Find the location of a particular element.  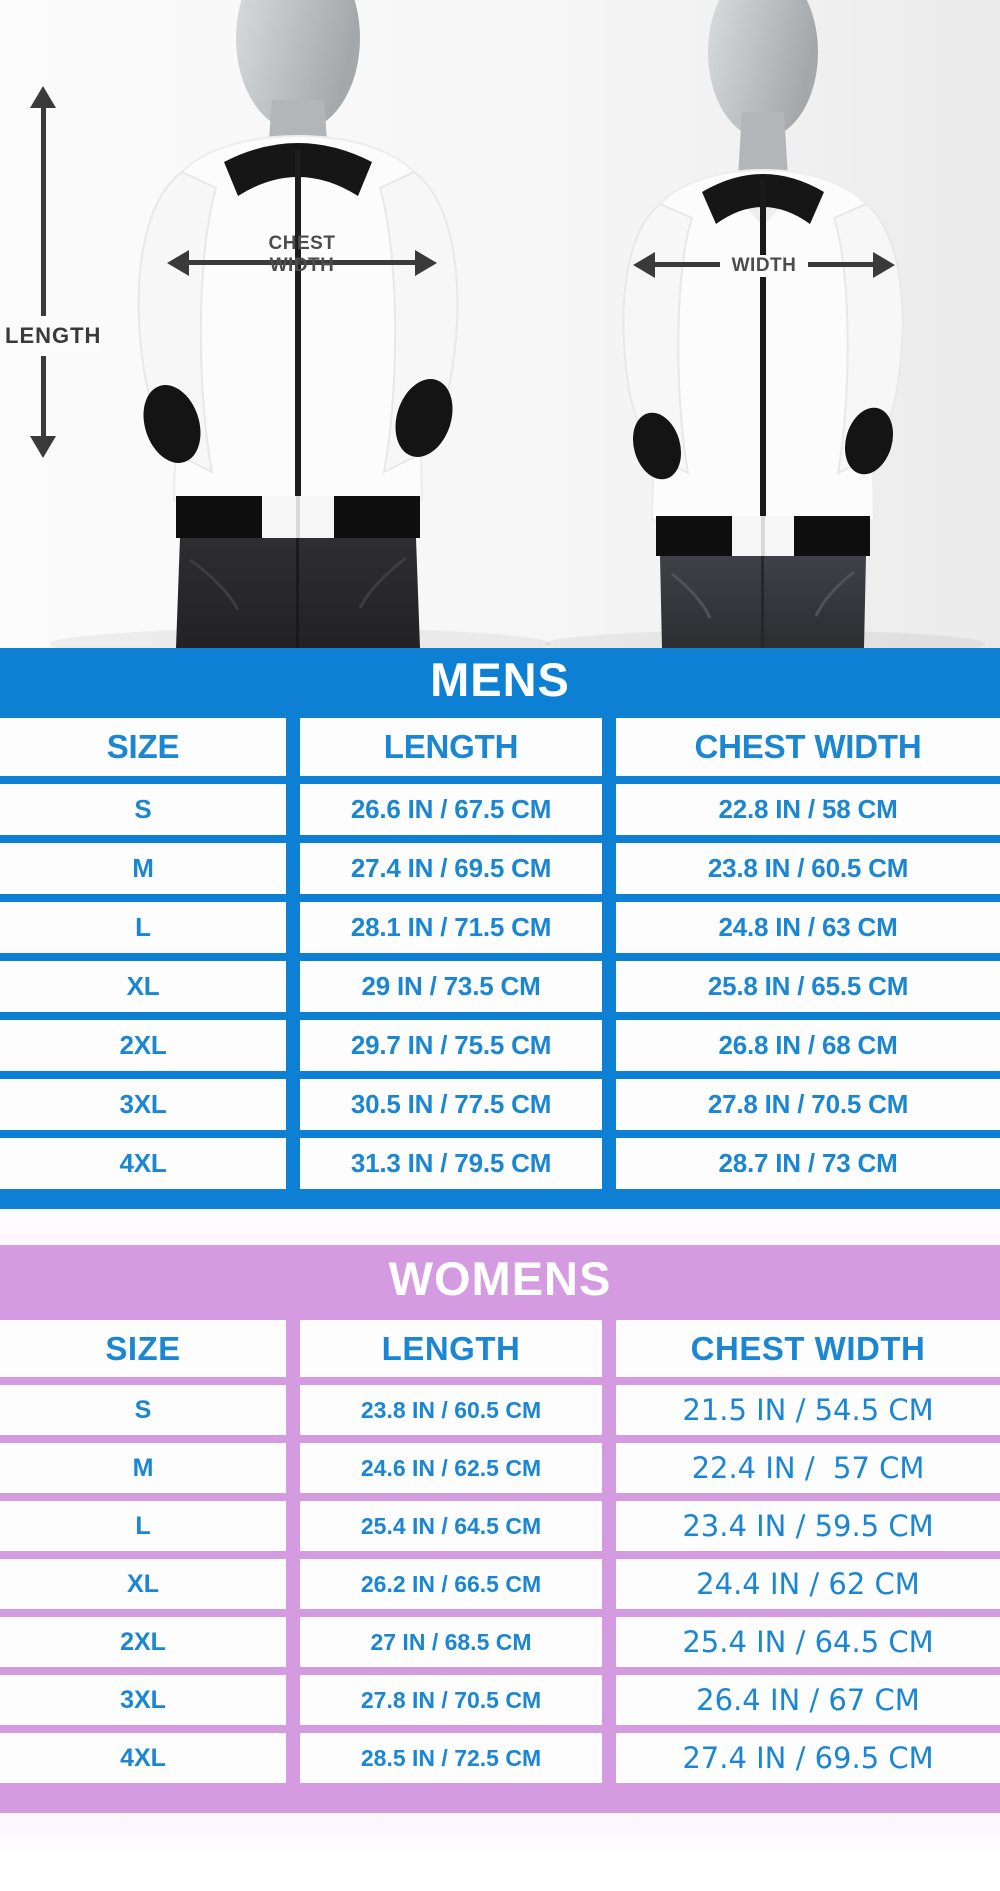

chest-width-cell: 26.4 IN / 67 CM is located at coordinates (808, 1700).